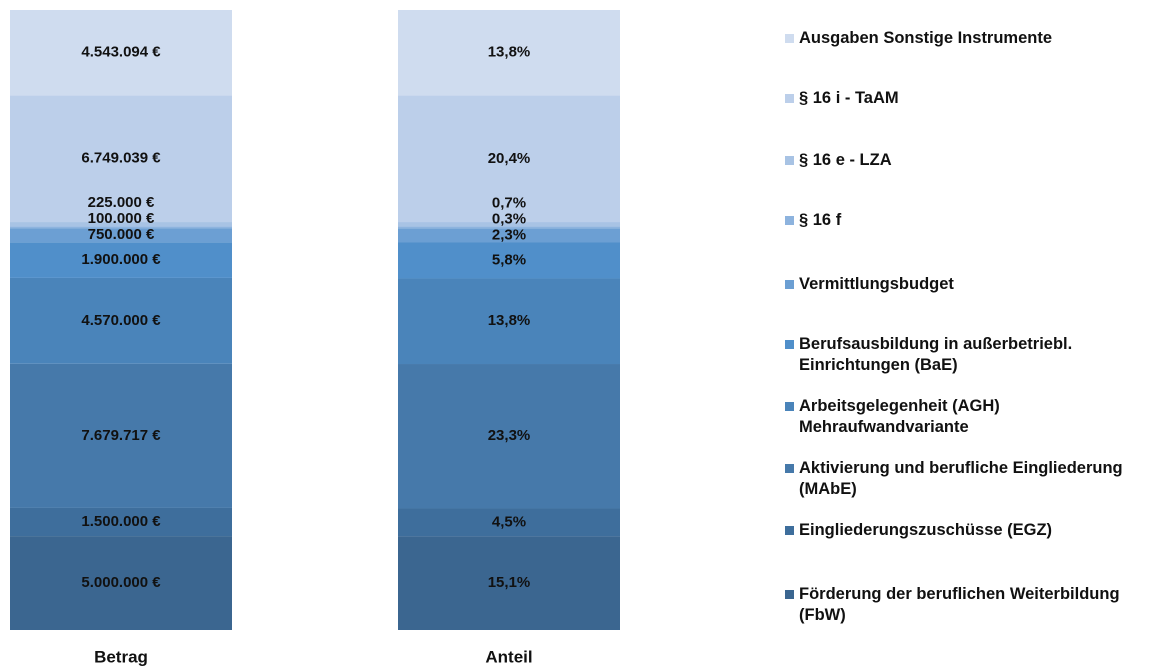  I want to click on legend-item: Eingliederungszuschüsse (EGZ), so click(918, 530).